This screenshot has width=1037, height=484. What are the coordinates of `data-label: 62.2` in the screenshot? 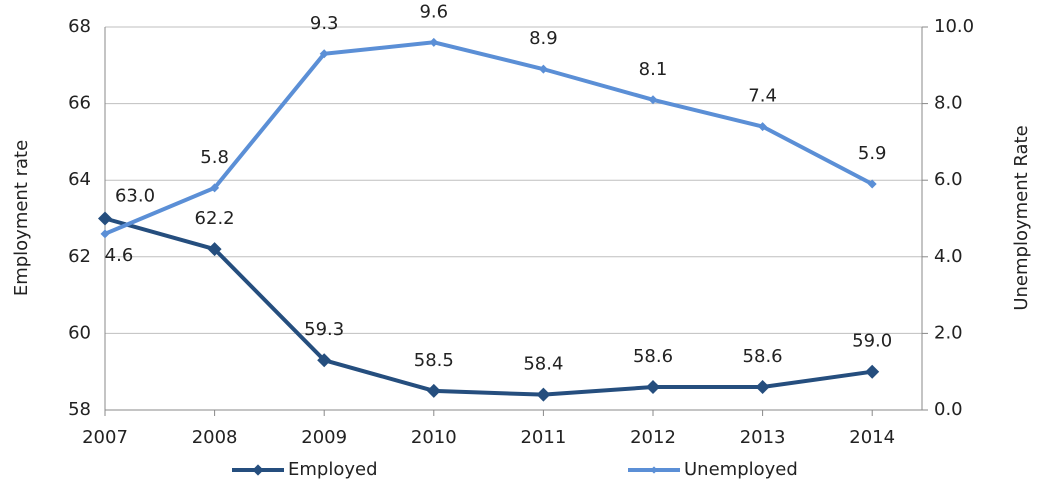 It's located at (215, 218).